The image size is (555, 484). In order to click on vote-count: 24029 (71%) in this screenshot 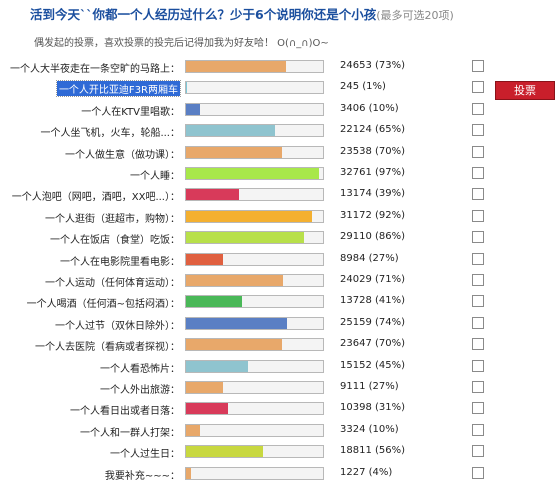, I will do `click(373, 279)`.